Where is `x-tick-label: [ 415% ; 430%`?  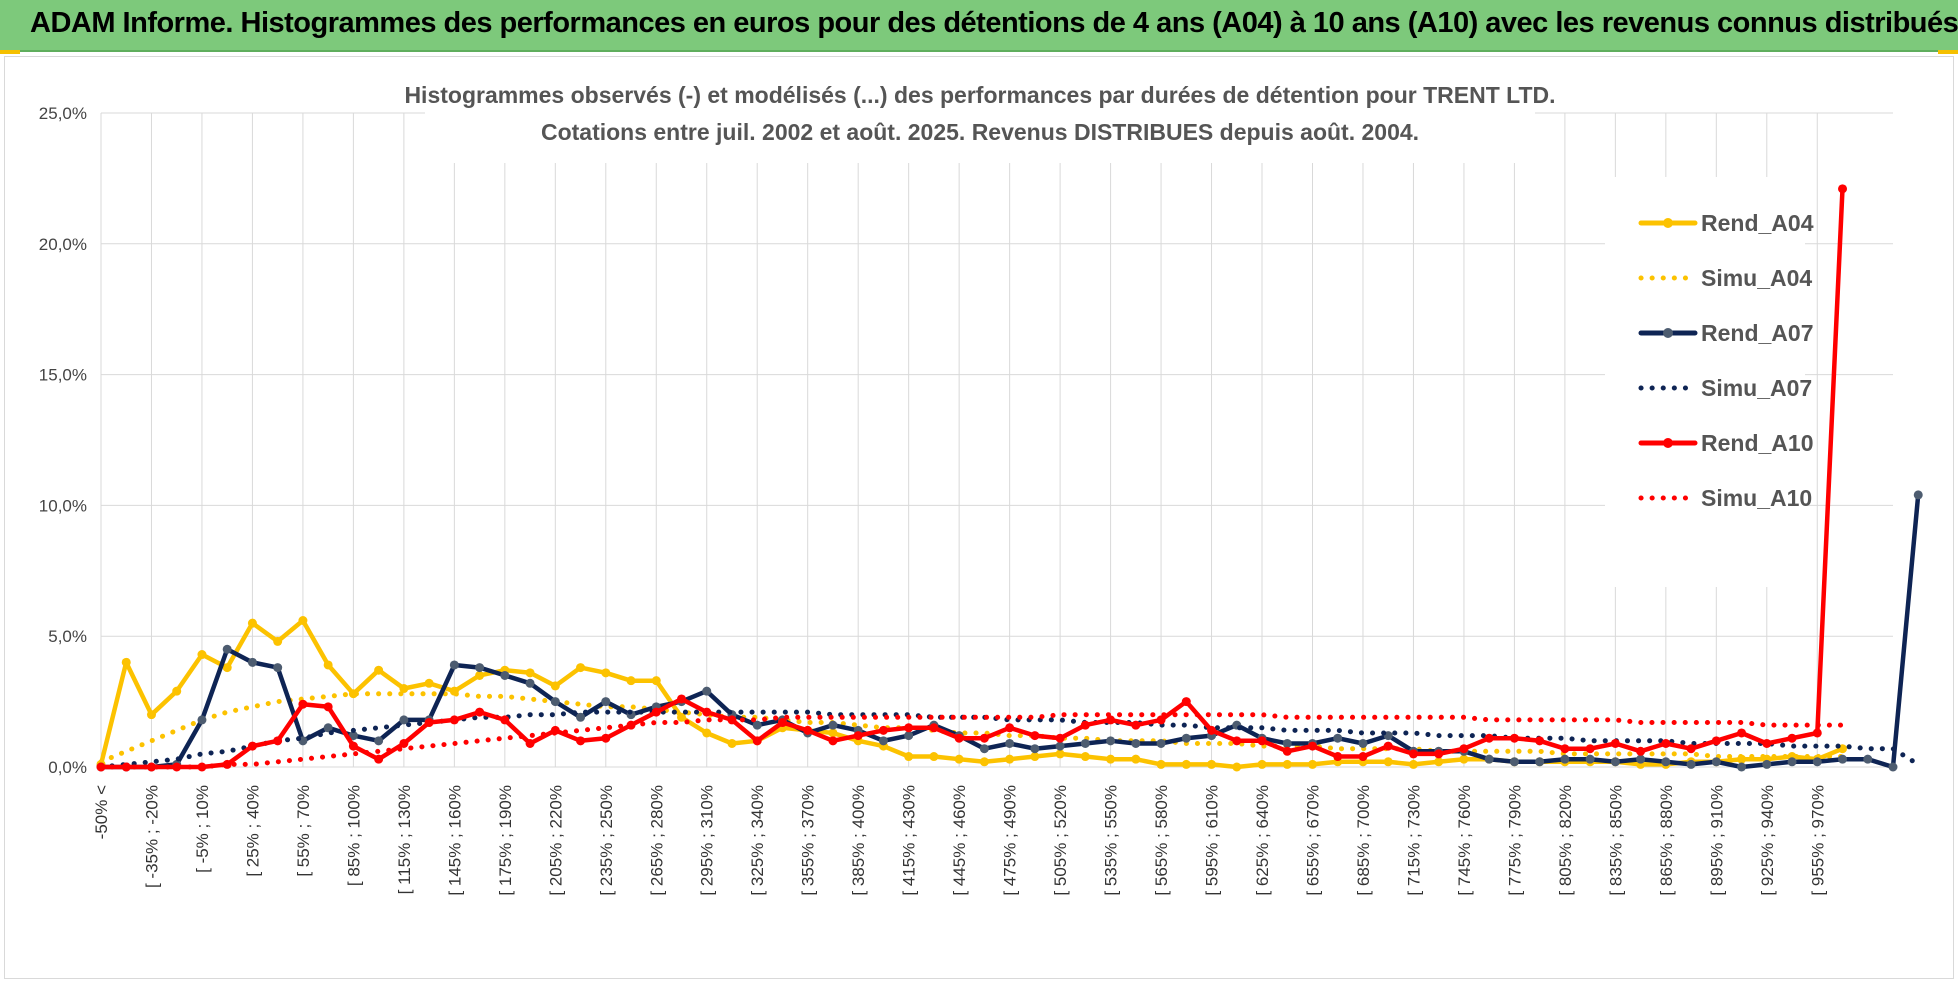 x-tick-label: [ 415% ; 430% is located at coordinates (909, 840).